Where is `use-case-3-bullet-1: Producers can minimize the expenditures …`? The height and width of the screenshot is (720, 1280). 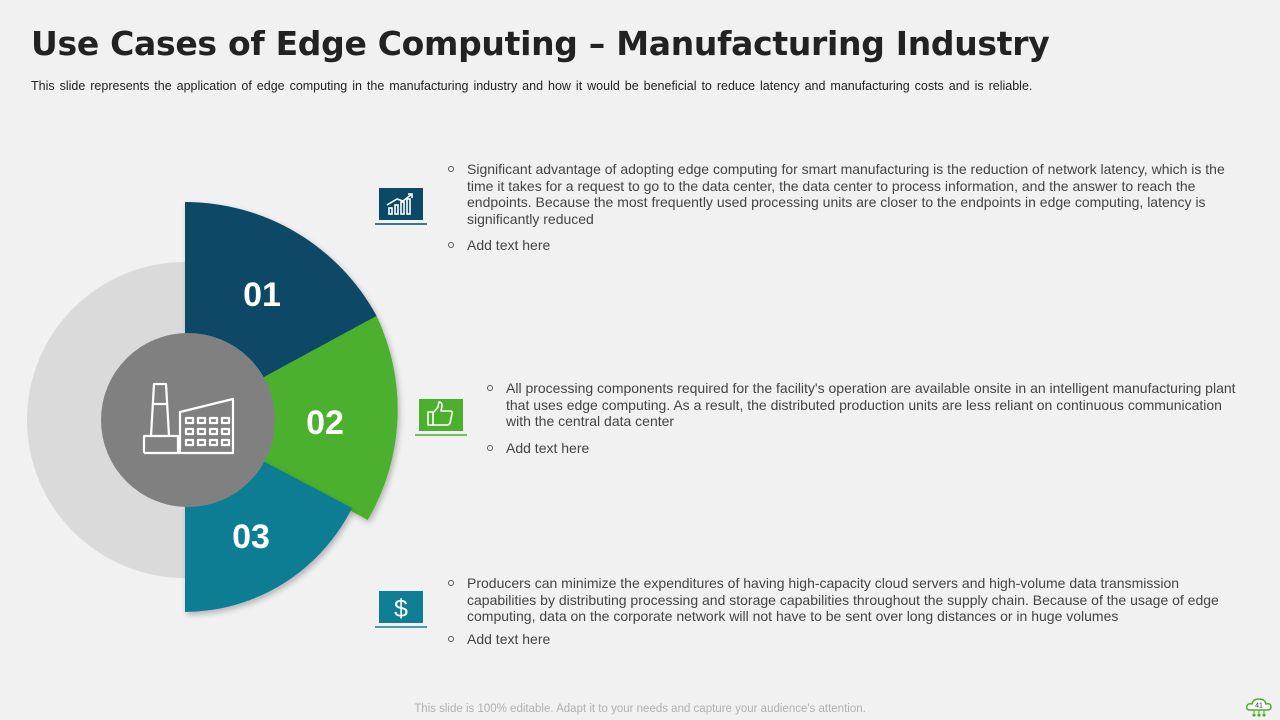
use-case-3-bullet-1: Producers can minimize the expenditures … is located at coordinates (842, 600).